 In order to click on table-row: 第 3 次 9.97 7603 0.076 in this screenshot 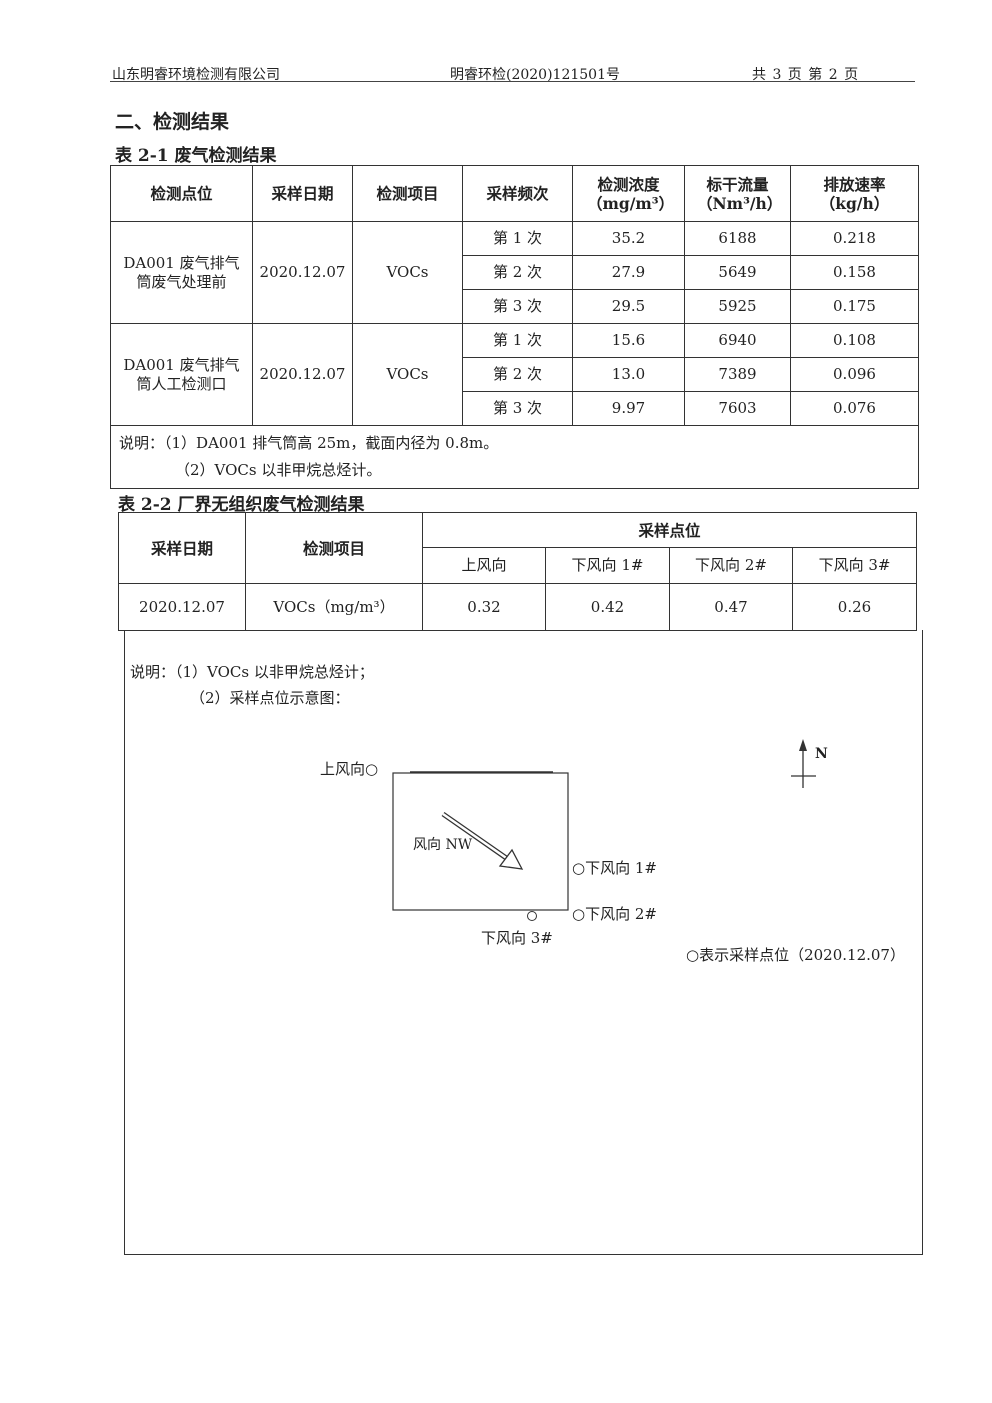, I will do `click(515, 408)`.